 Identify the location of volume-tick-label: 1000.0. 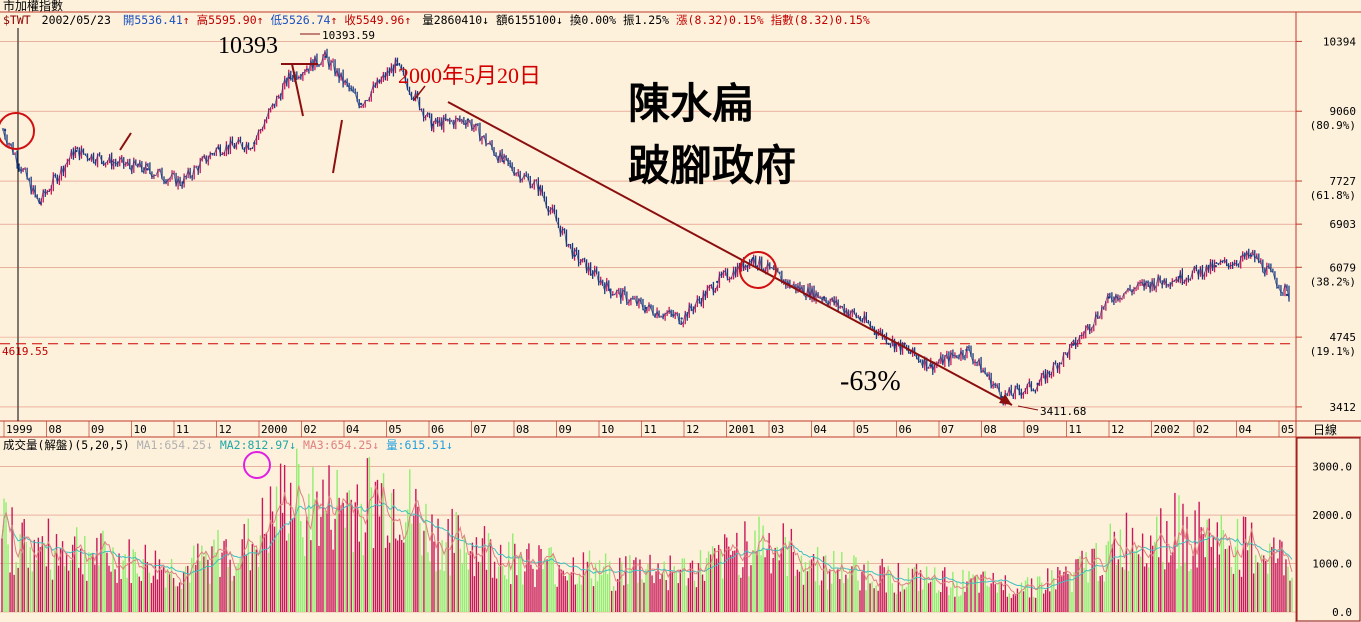
(1332, 564).